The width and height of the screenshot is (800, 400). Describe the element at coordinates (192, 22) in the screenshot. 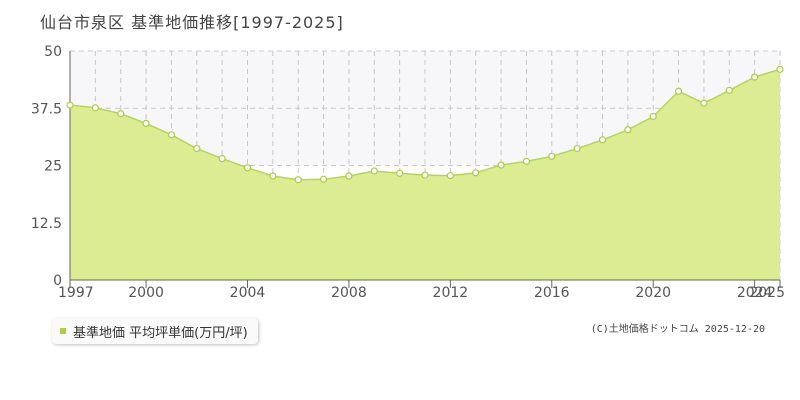

I see `chart-title: 仙台市泉区 基準地価推移[1997-2025]` at that location.